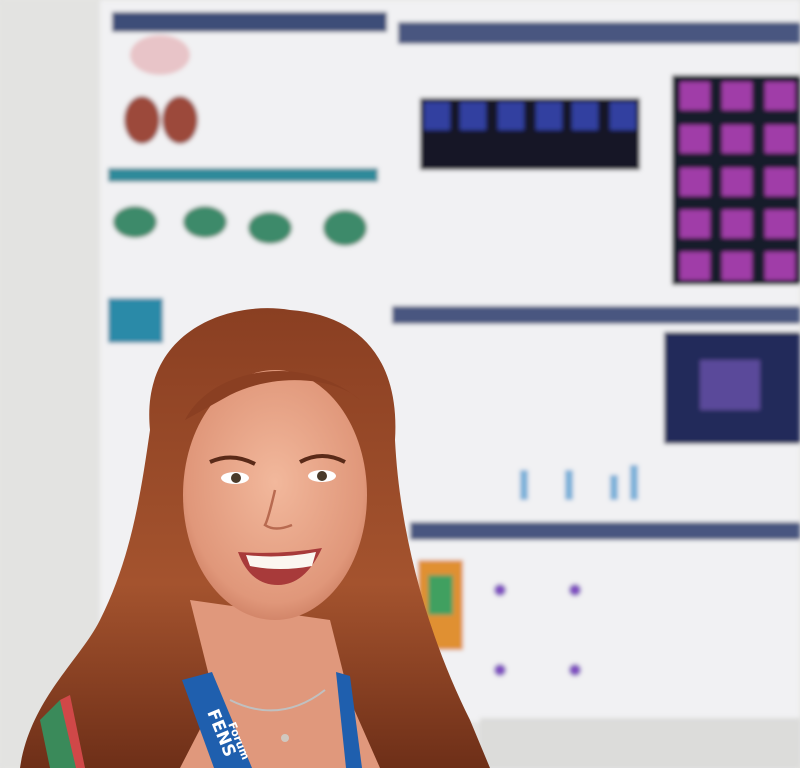  Describe the element at coordinates (278, 509) in the screenshot. I see `nose` at that location.